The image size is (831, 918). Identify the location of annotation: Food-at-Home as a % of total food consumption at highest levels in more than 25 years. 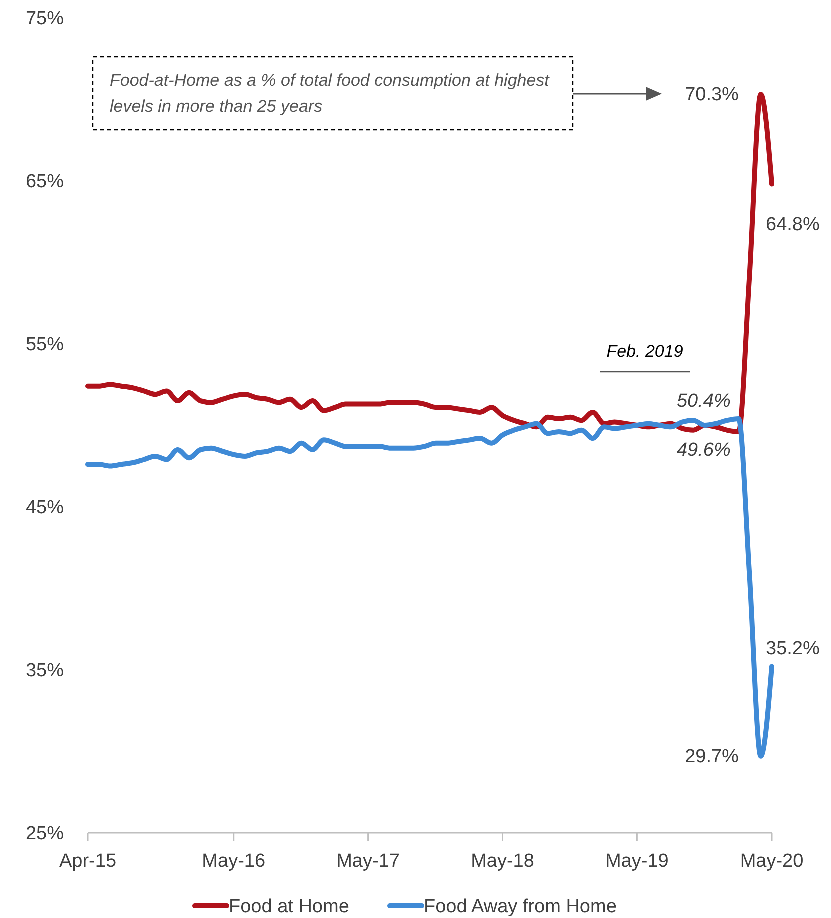
(330, 93).